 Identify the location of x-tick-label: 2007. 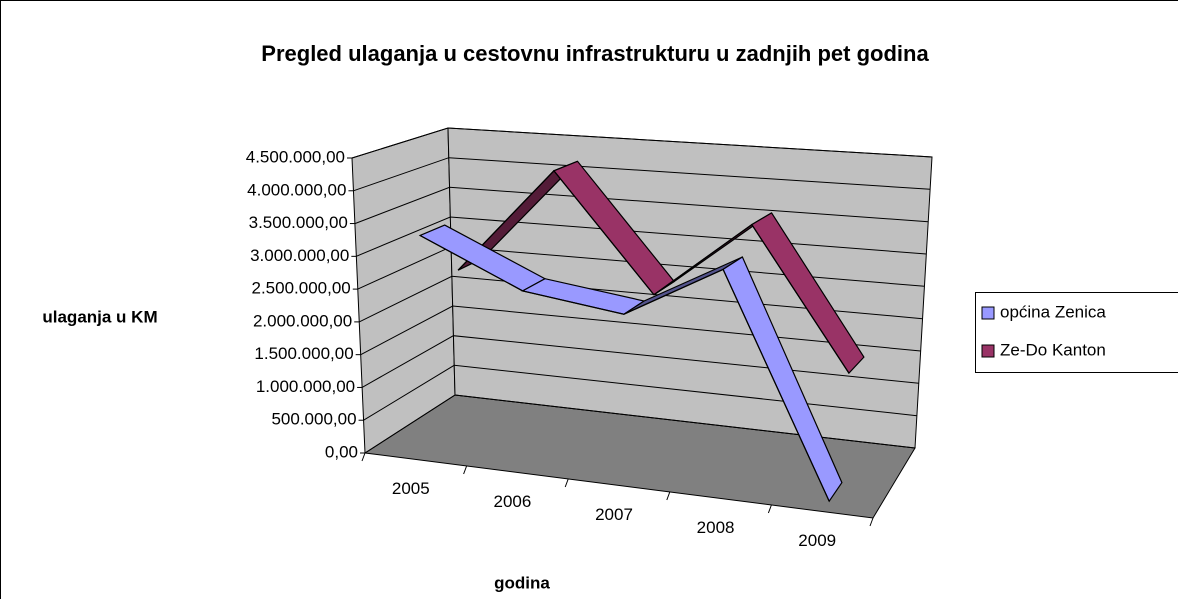
(614, 514).